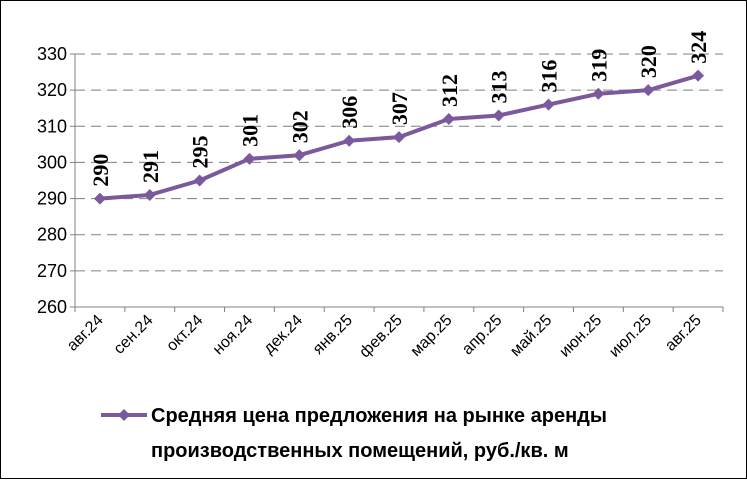 Image resolution: width=747 pixels, height=480 pixels. What do you see at coordinates (683, 333) in the screenshot?
I see `x-tick-label: авг.25` at bounding box center [683, 333].